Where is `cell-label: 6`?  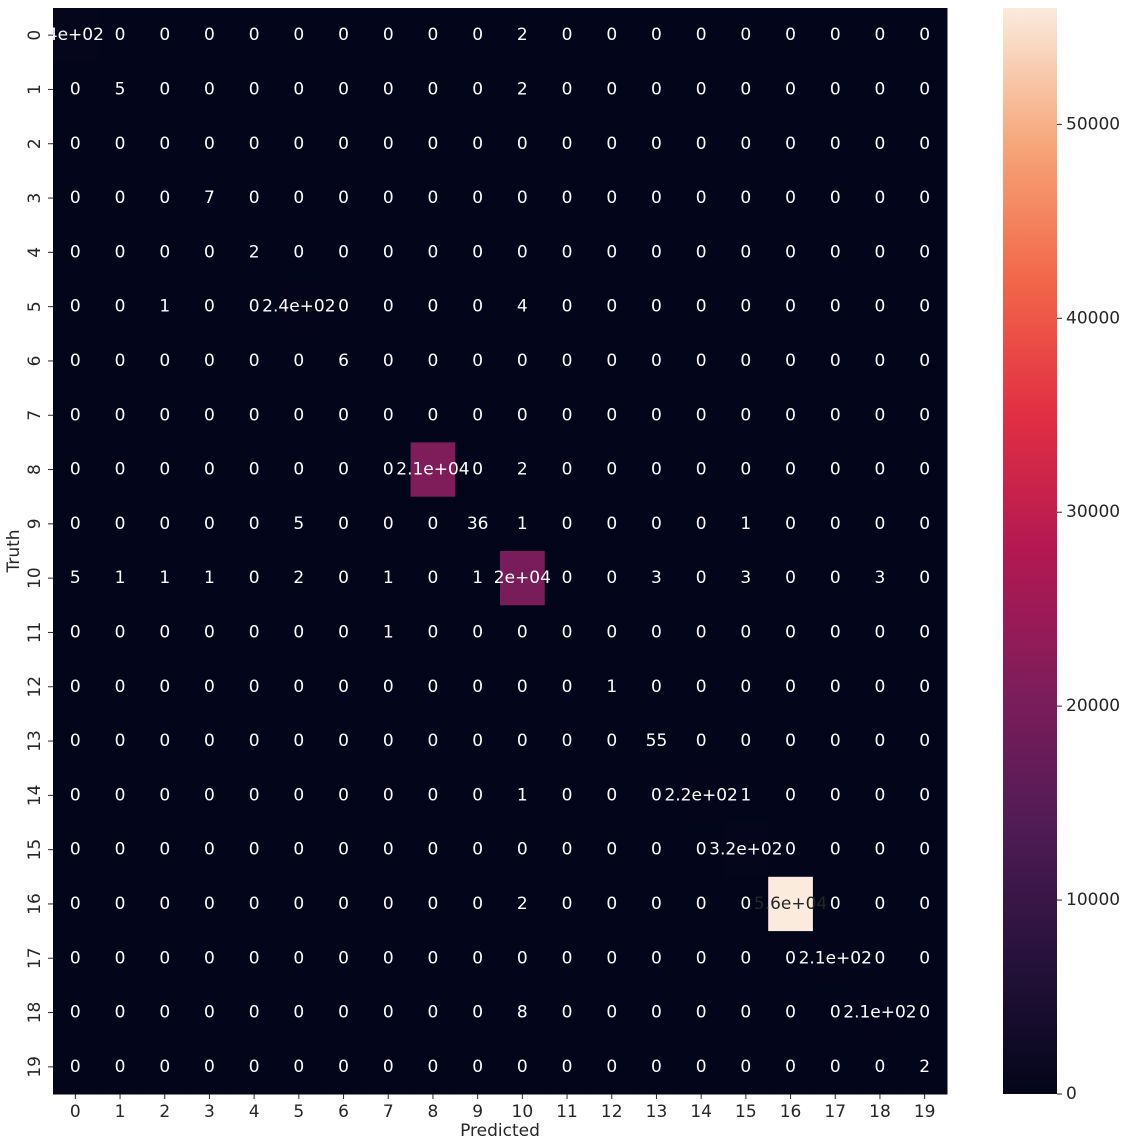
cell-label: 6 is located at coordinates (343, 361).